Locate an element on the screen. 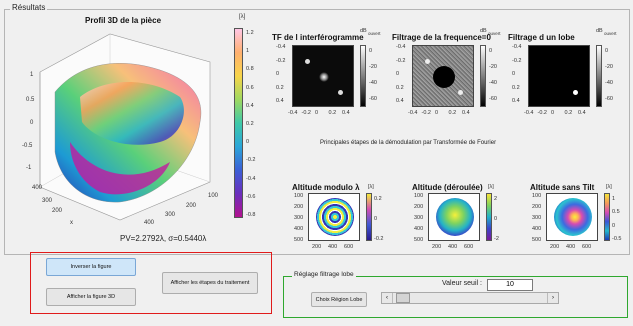 The width and height of the screenshot is (633, 326). phase-colorbar-tick: -0.5 is located at coordinates (617, 239).